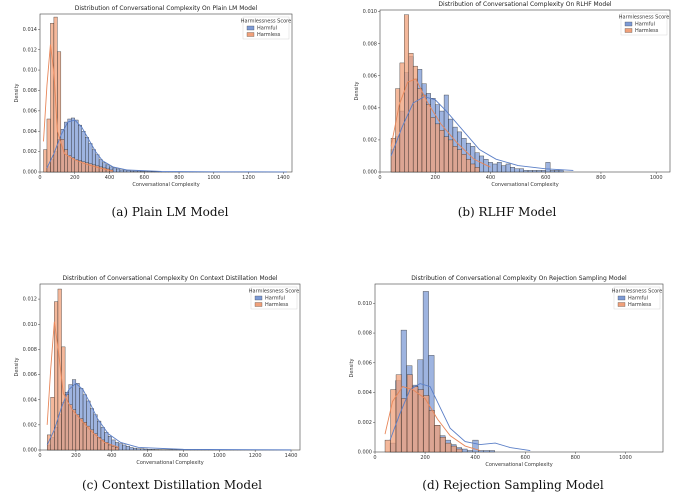 The width and height of the screenshot is (685, 496). Describe the element at coordinates (179, 178) in the screenshot. I see `x-tick-label: 800` at that location.